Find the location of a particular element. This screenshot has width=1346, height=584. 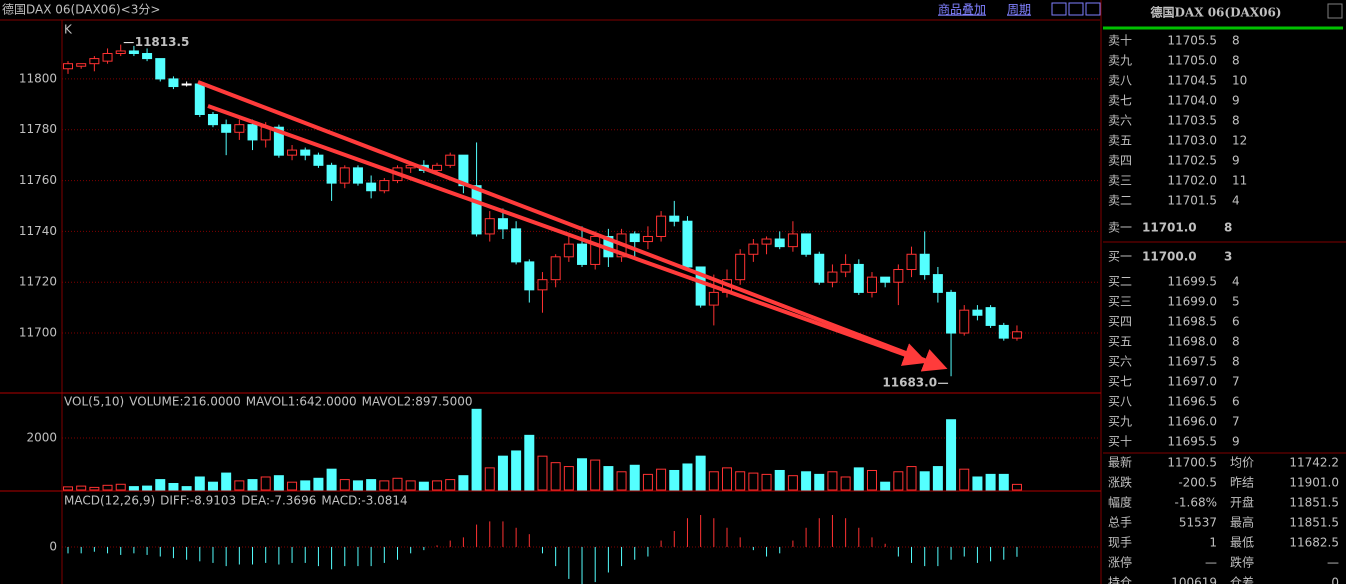

stat-value: 11700.5 is located at coordinates (1192, 463).